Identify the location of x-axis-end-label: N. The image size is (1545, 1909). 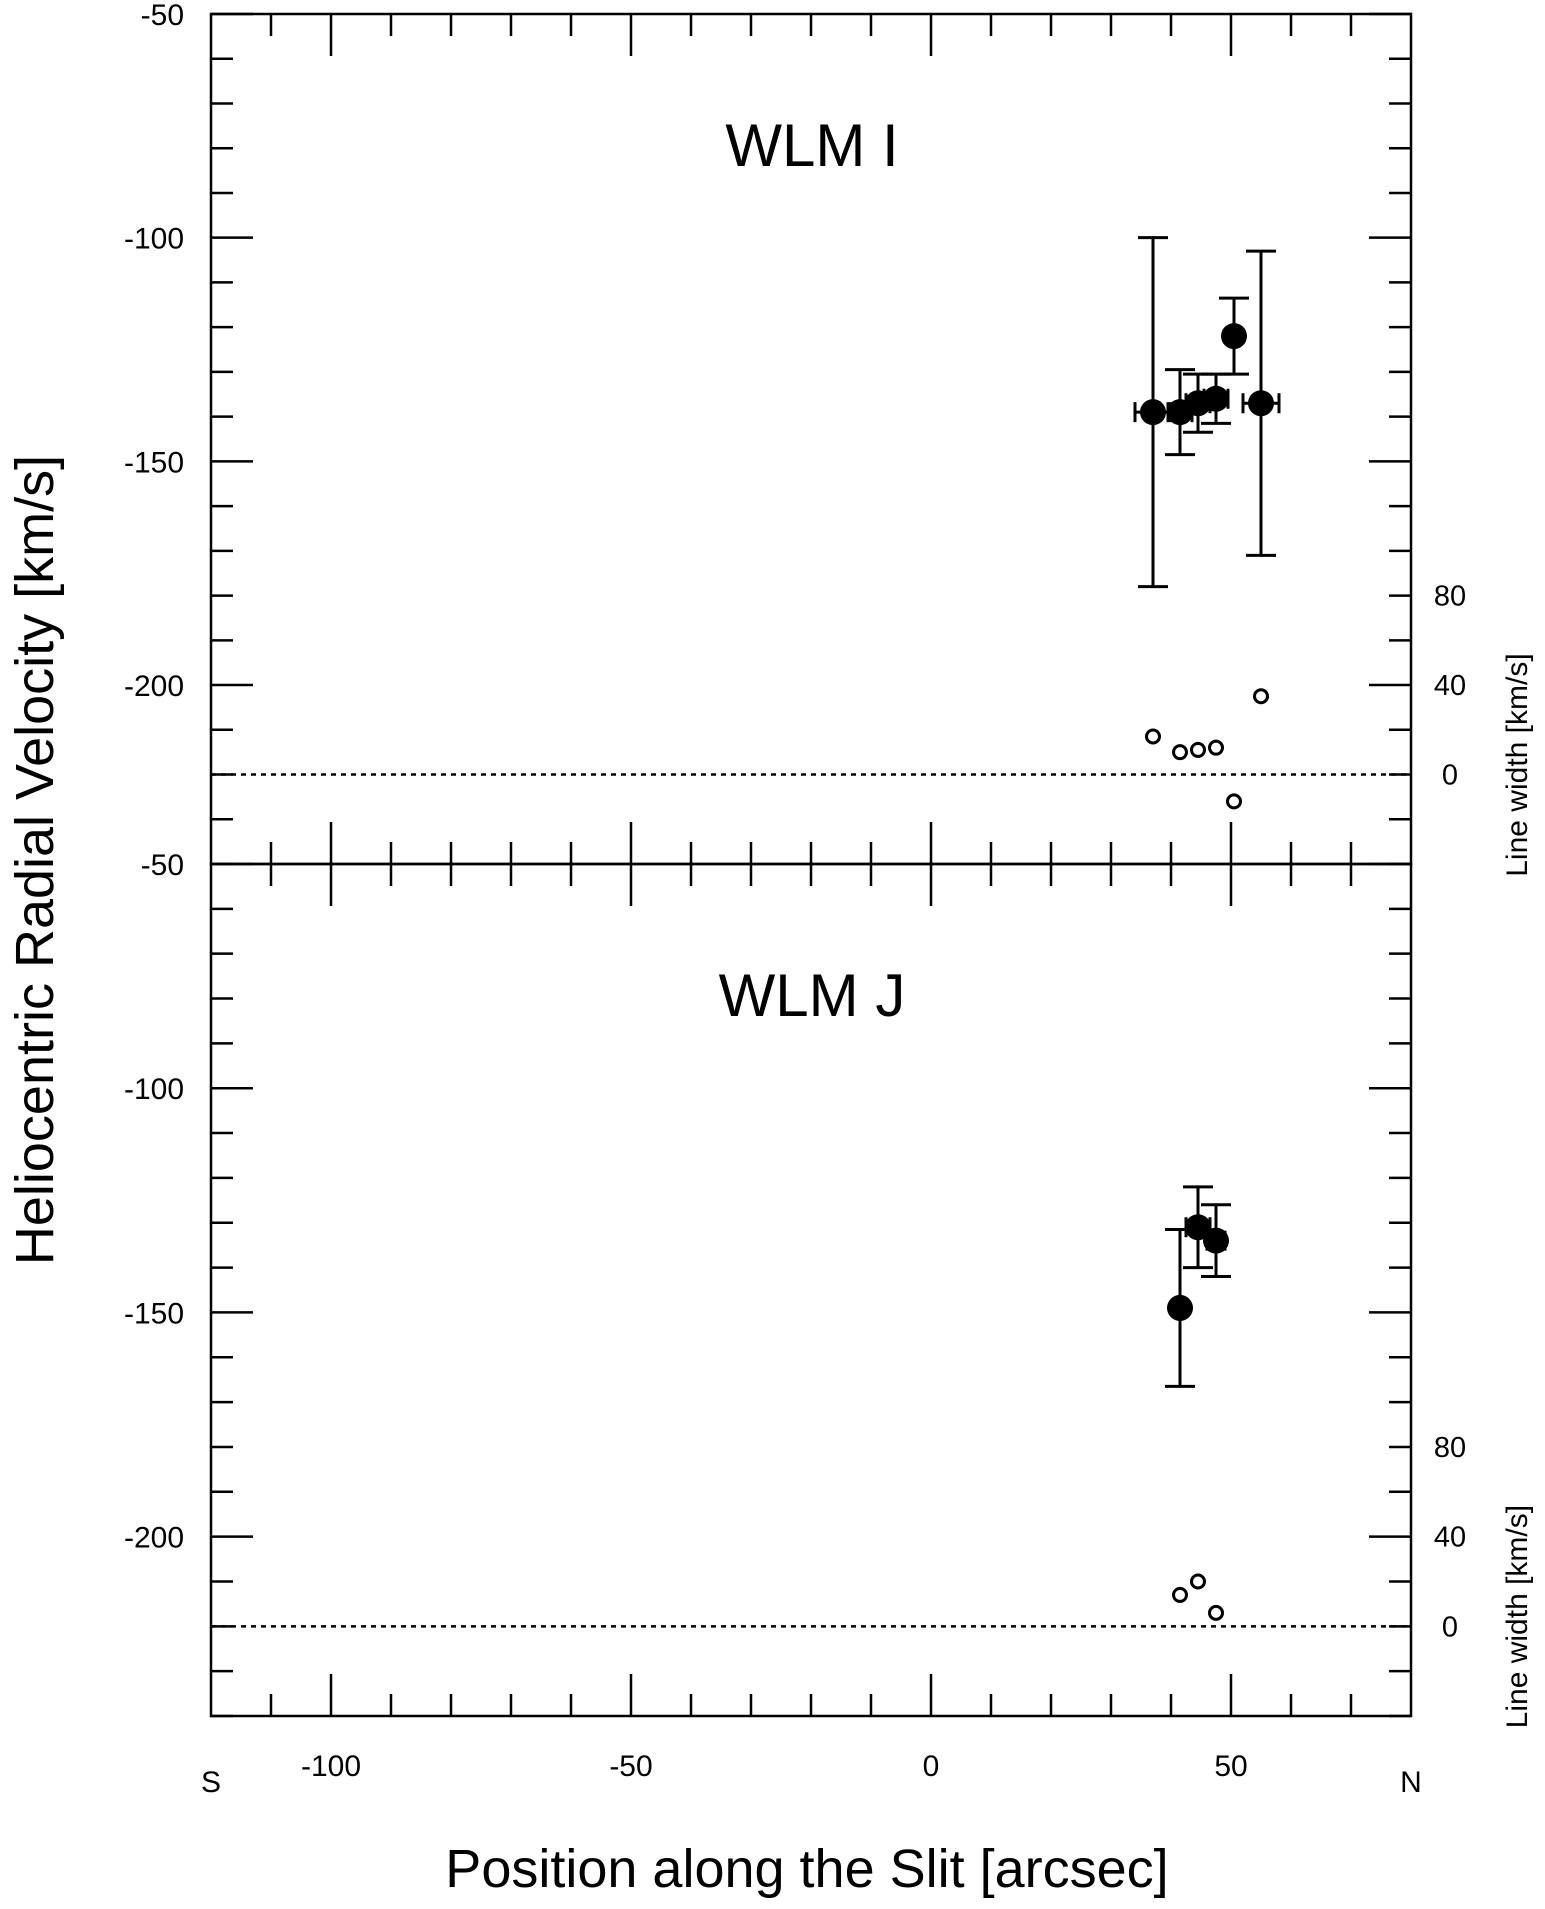
(1411, 1782).